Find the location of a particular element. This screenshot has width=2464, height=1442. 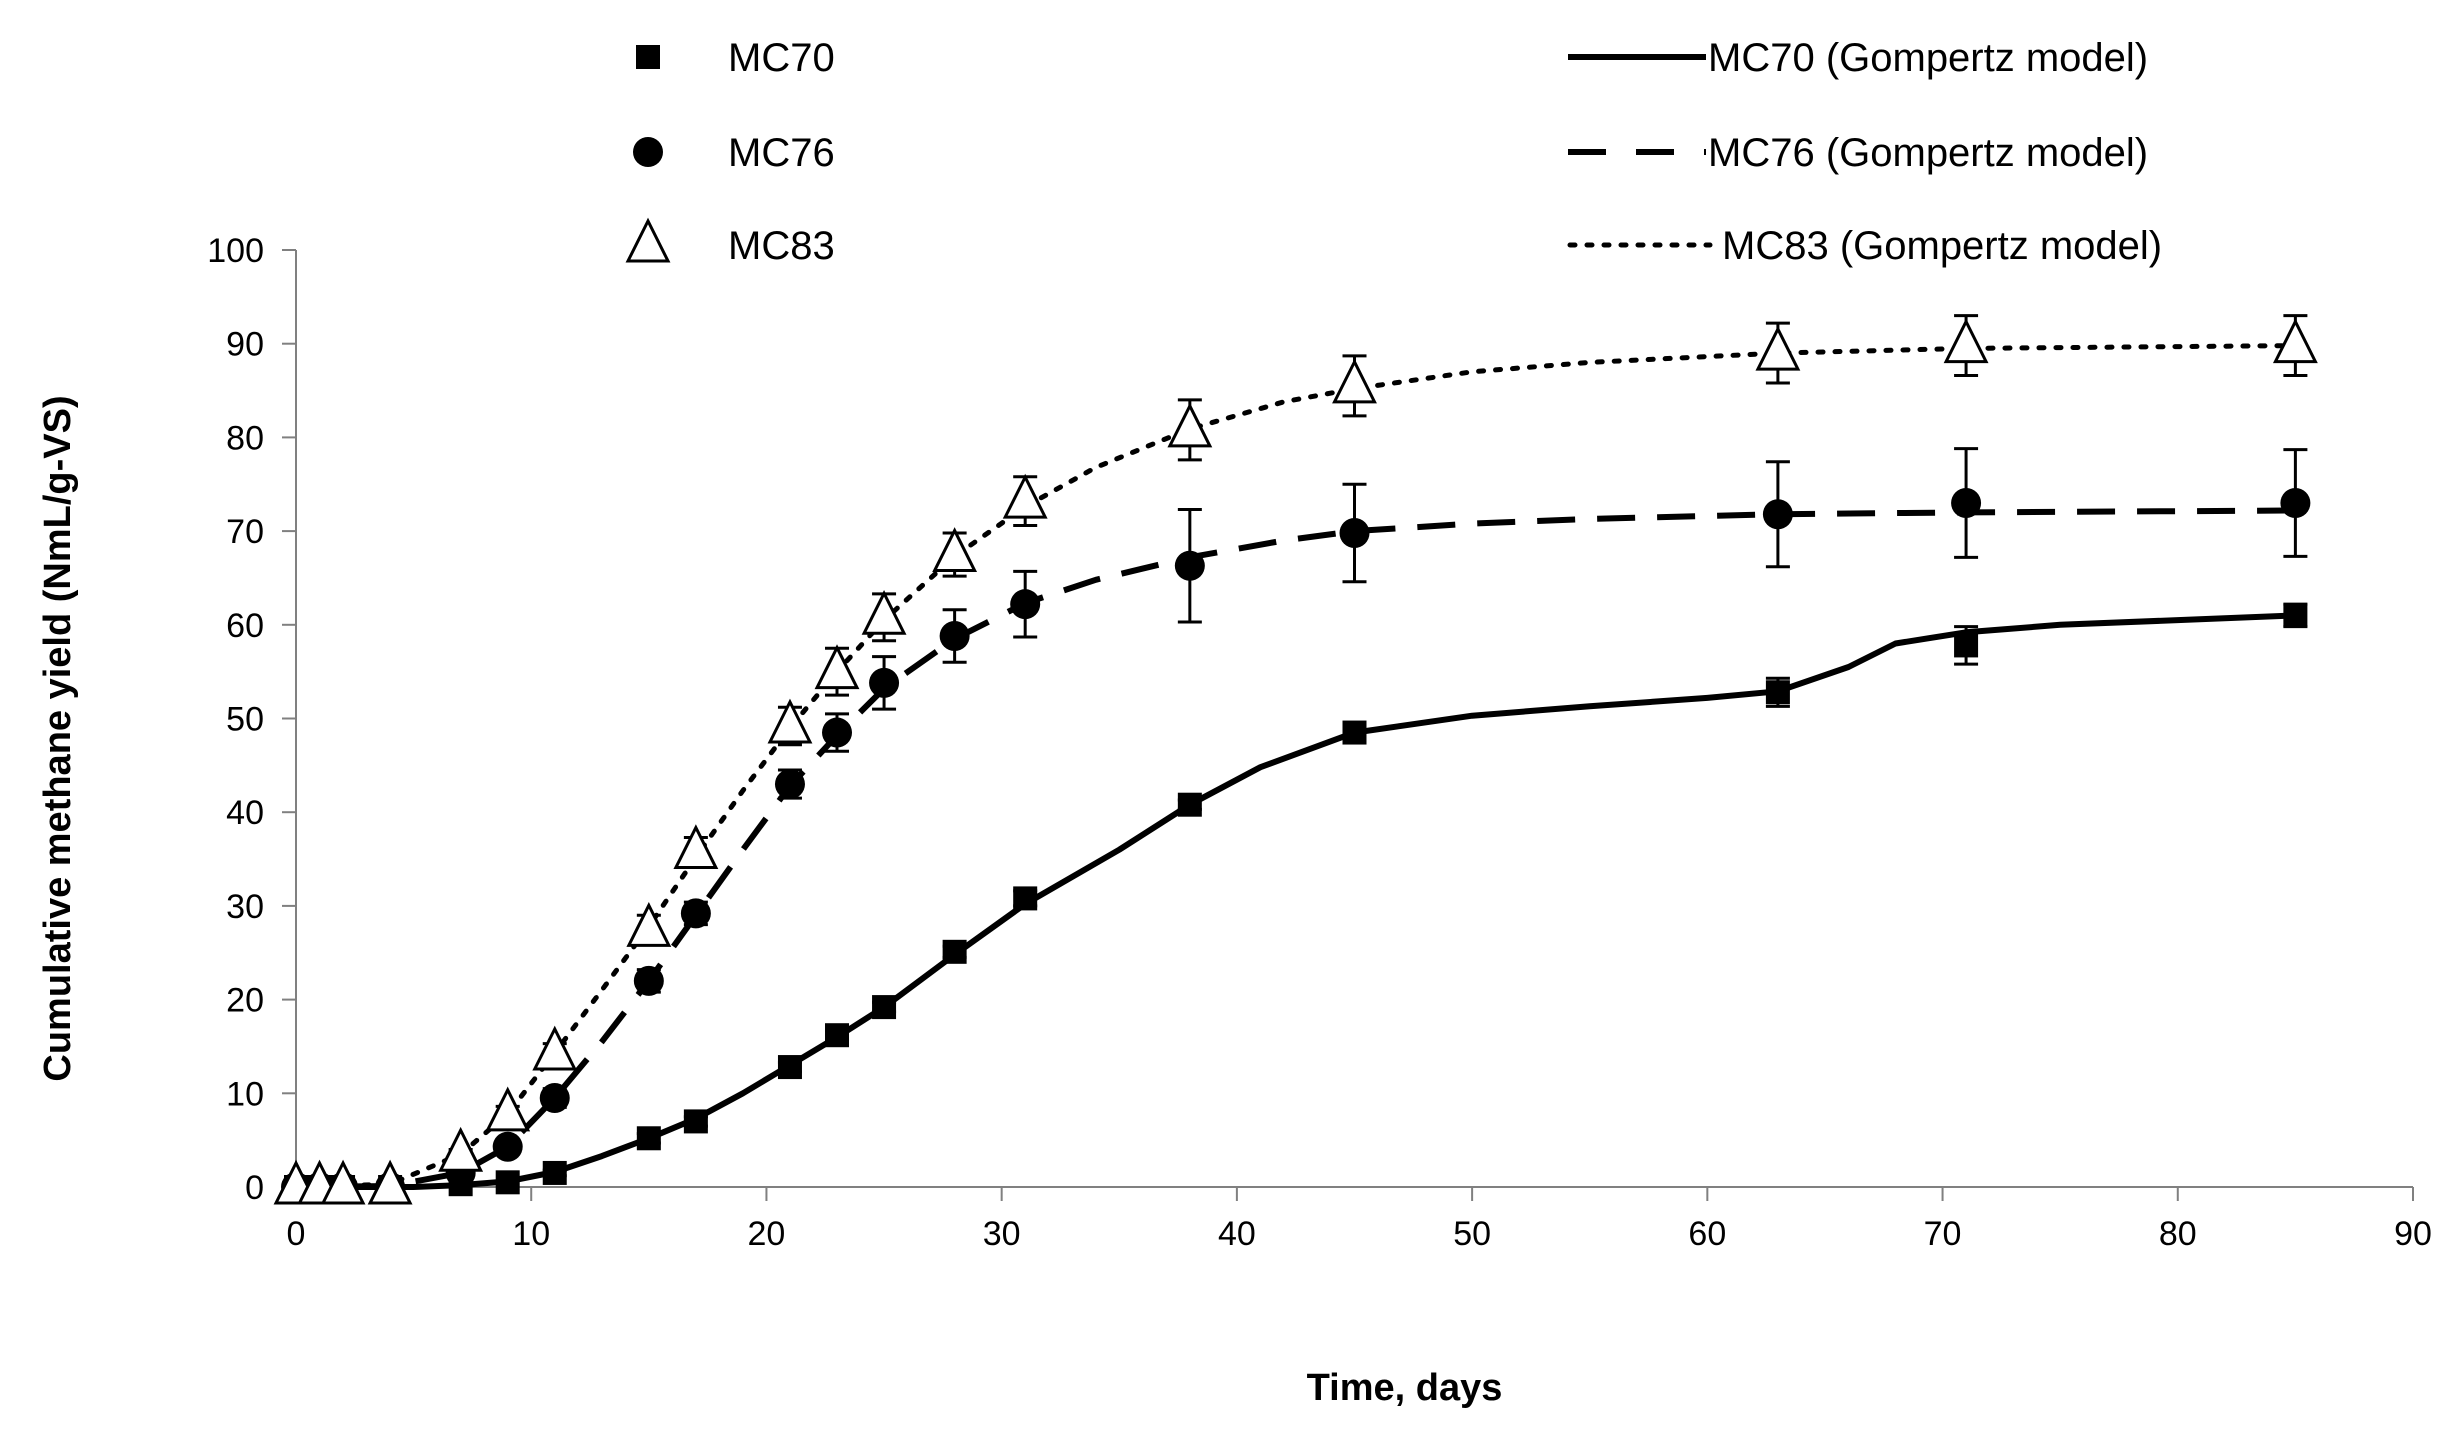

x-tick-label: 70 is located at coordinates (1943, 1234).